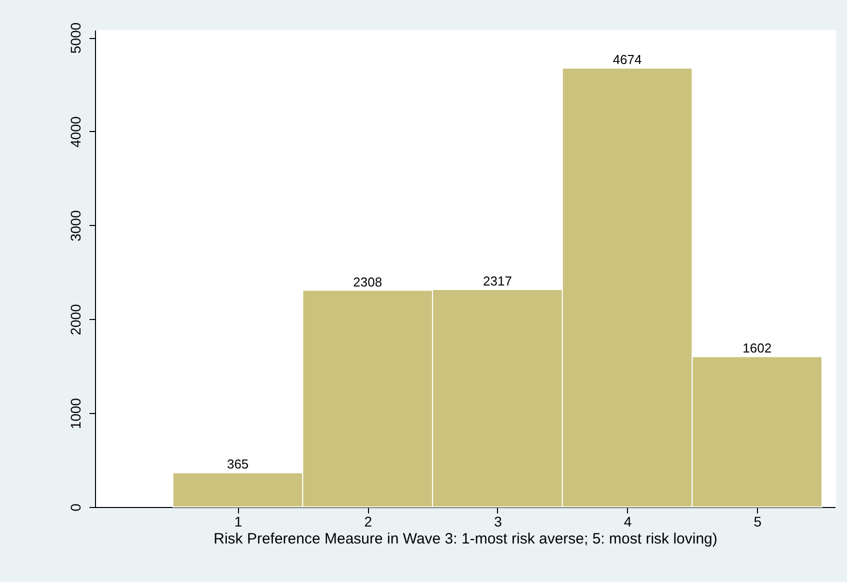 This screenshot has height=582, width=847. I want to click on y-tick-label: 1000, so click(76, 414).